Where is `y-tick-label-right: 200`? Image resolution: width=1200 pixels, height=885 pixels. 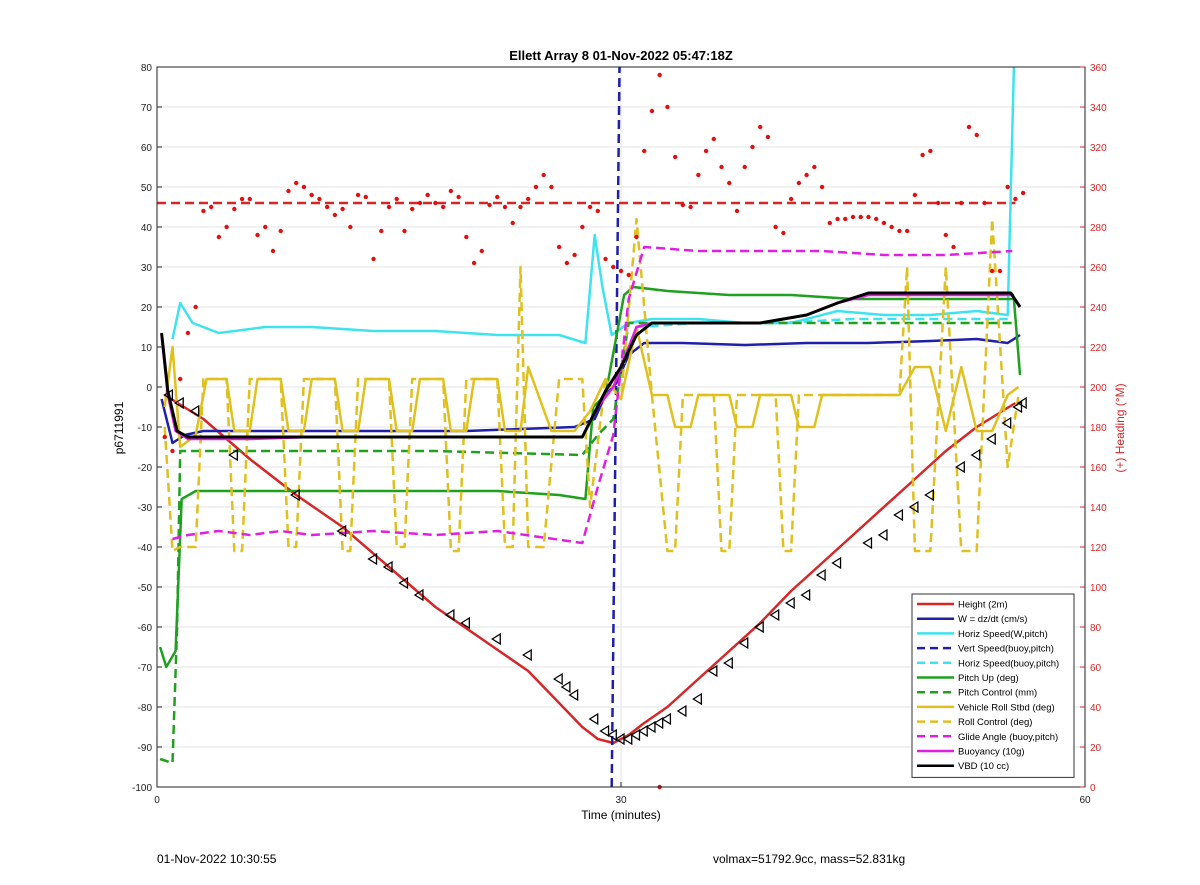
y-tick-label-right: 200 is located at coordinates (1098, 388).